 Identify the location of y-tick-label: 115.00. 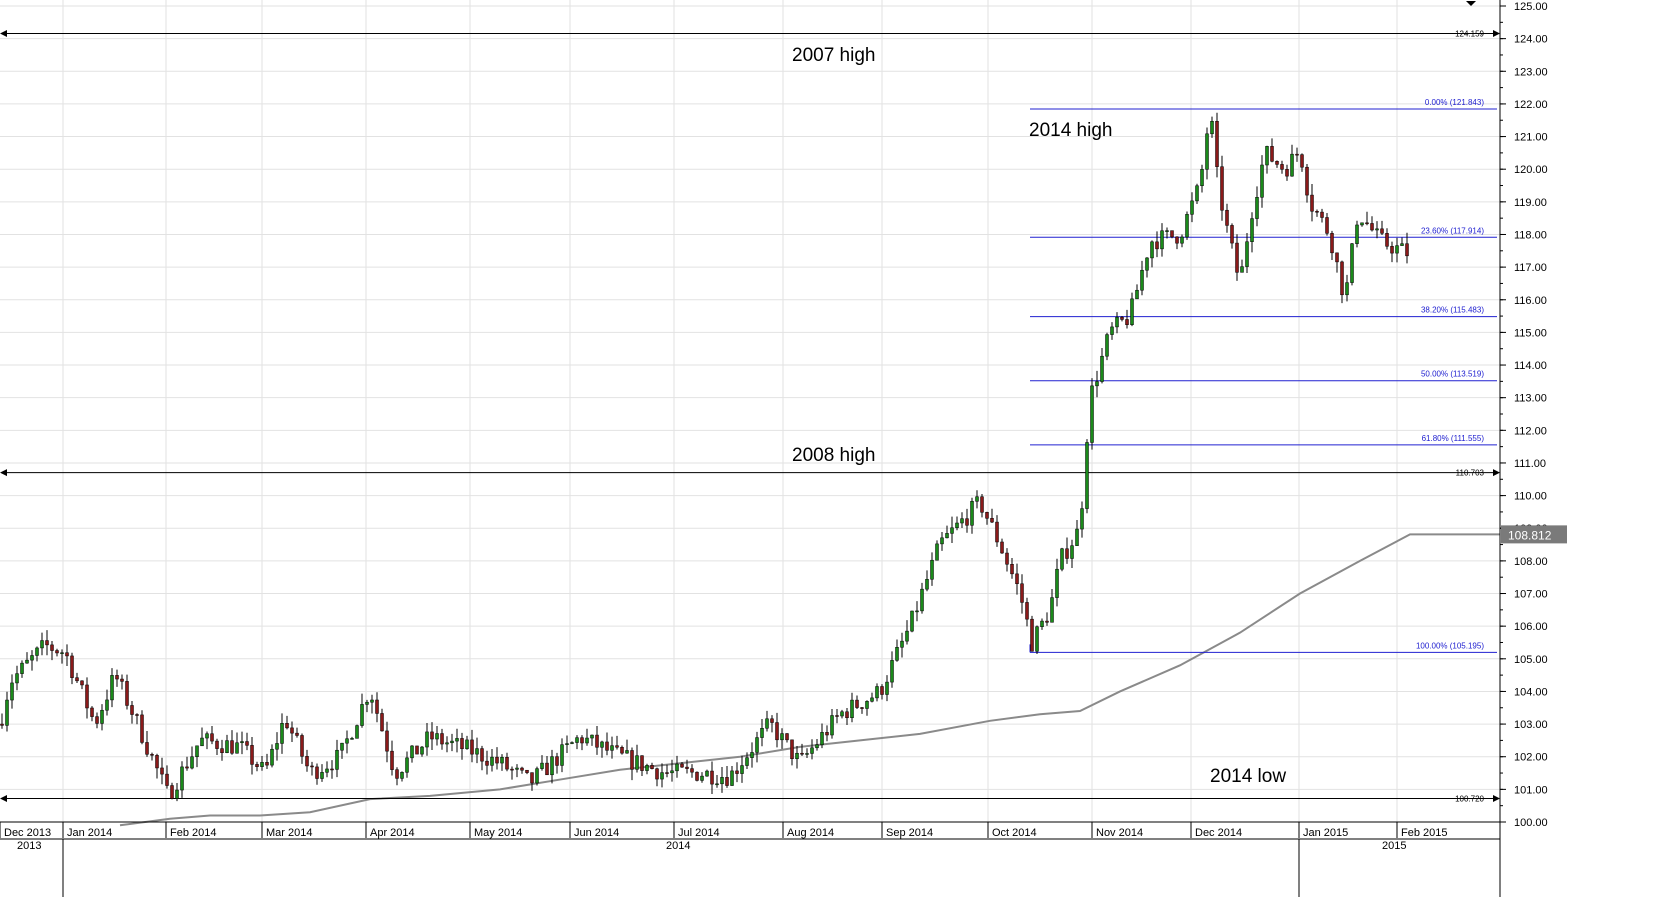
(1530, 333).